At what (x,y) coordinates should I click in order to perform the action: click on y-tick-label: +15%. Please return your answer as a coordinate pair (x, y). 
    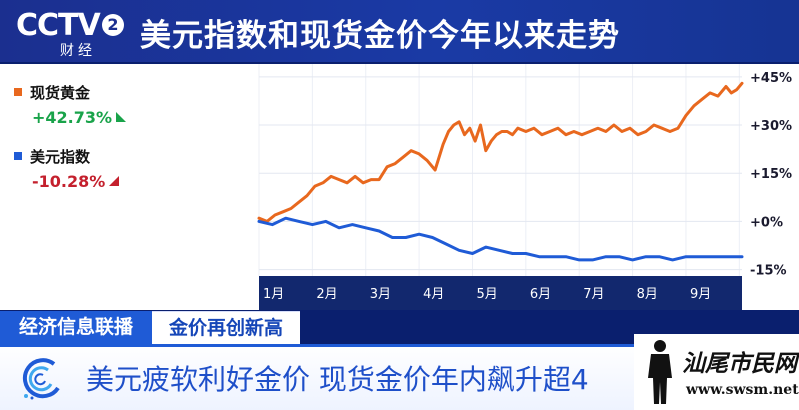
    Looking at the image, I should click on (771, 174).